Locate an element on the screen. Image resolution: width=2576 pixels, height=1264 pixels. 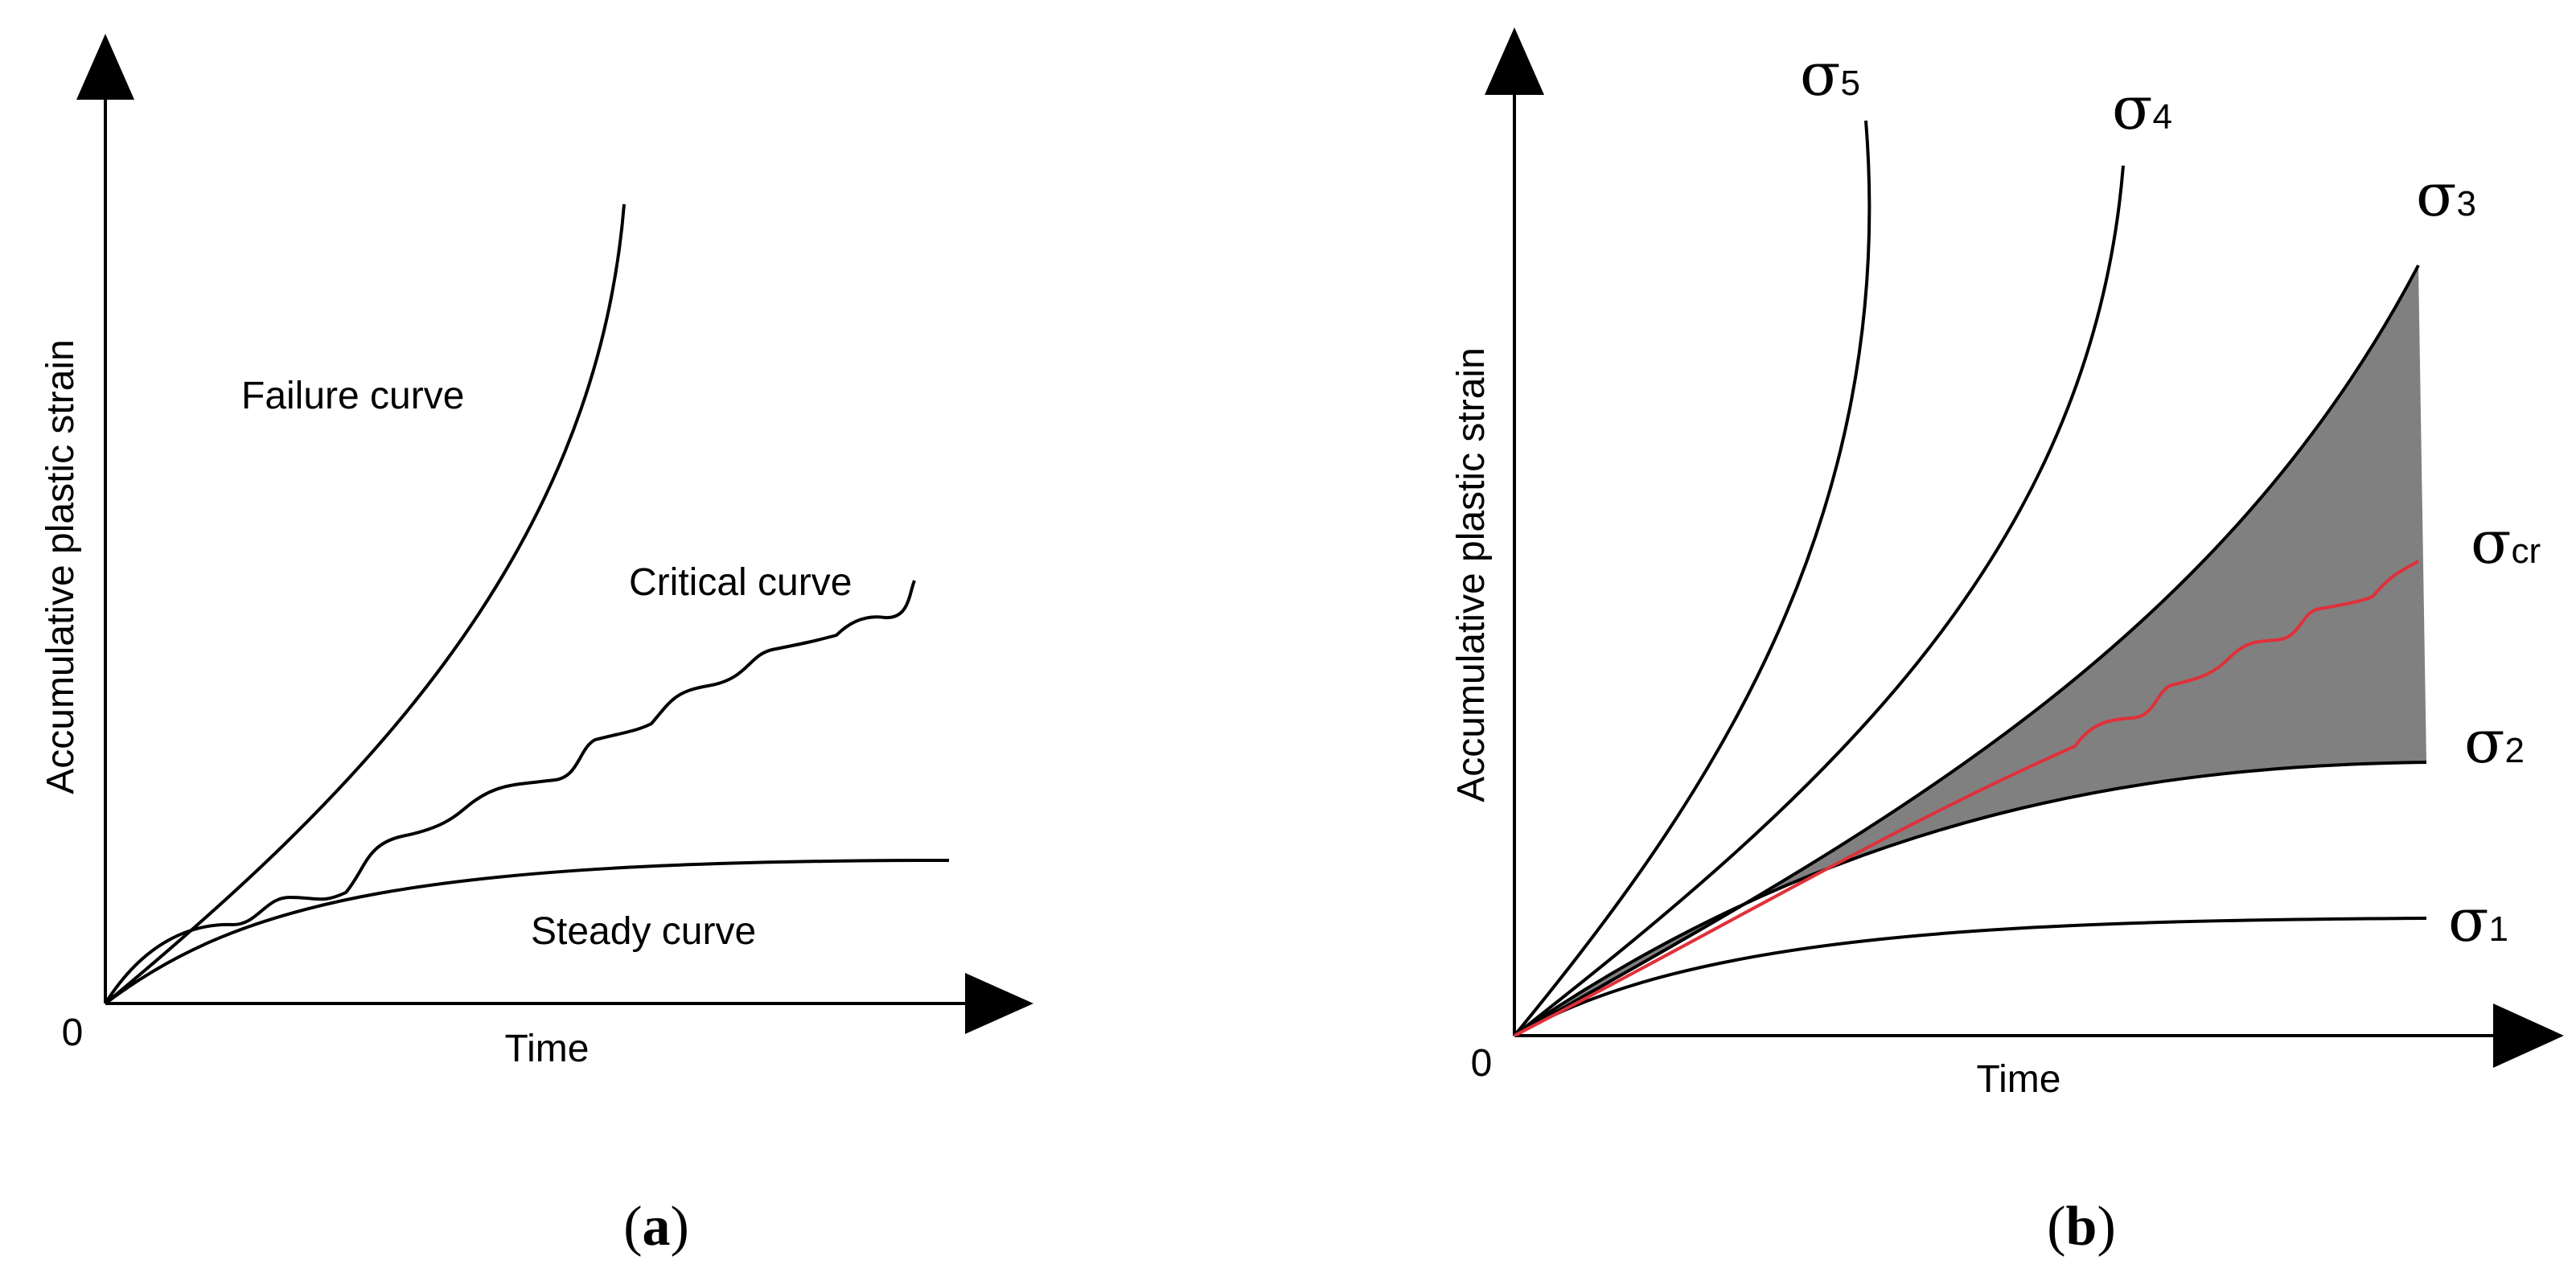
panel-a-y-label: Accumulative plastic strain is located at coordinates (60, 566).